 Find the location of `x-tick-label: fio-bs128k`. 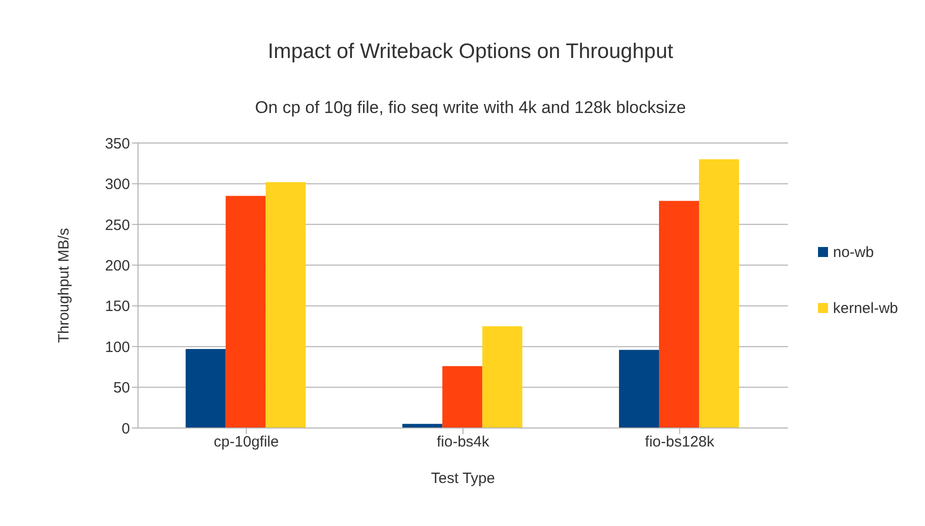

x-tick-label: fio-bs128k is located at coordinates (680, 442).